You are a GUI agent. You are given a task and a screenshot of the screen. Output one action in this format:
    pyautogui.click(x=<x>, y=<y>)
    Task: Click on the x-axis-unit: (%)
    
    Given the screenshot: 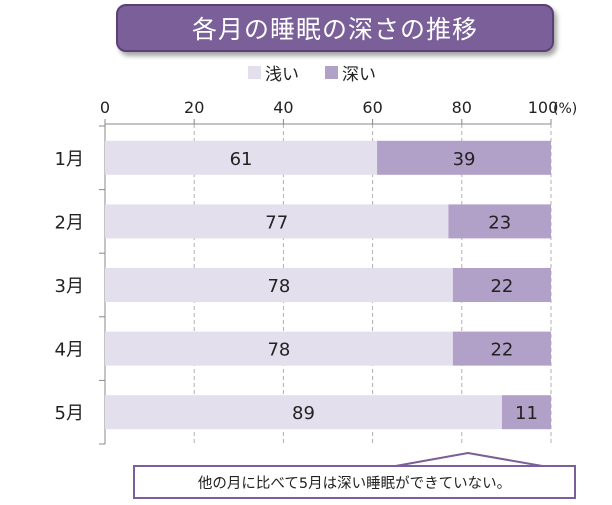 What is the action you would take?
    pyautogui.click(x=565, y=109)
    